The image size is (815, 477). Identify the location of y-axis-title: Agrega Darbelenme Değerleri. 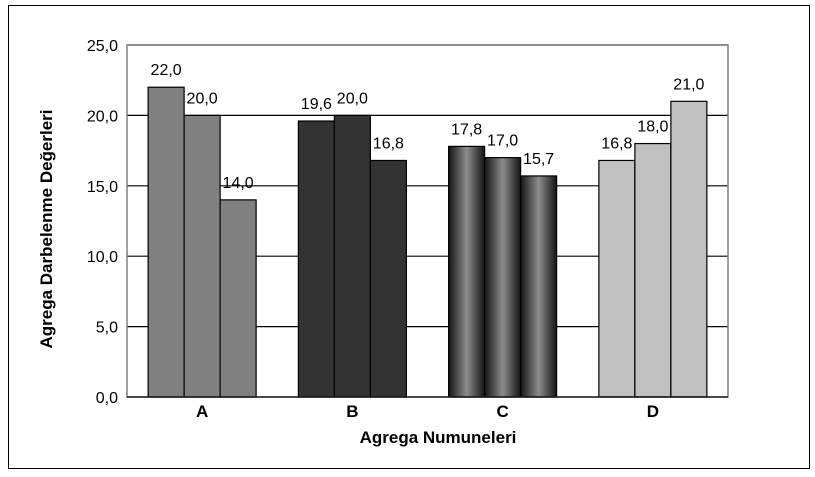
(46, 228).